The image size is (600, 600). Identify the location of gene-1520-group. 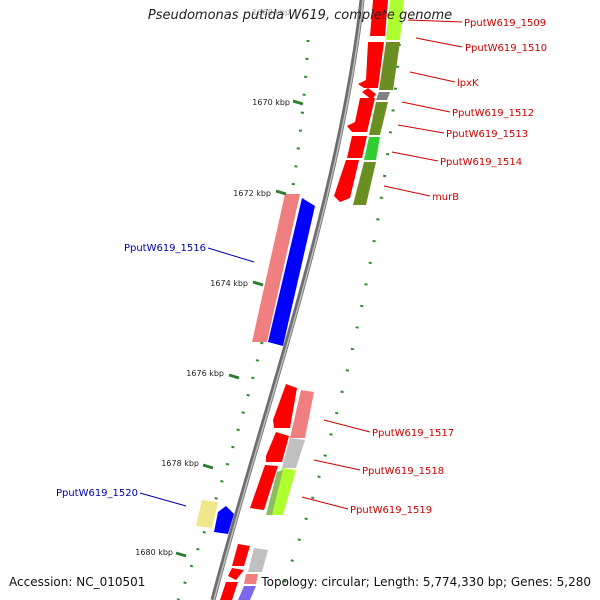
(215, 517).